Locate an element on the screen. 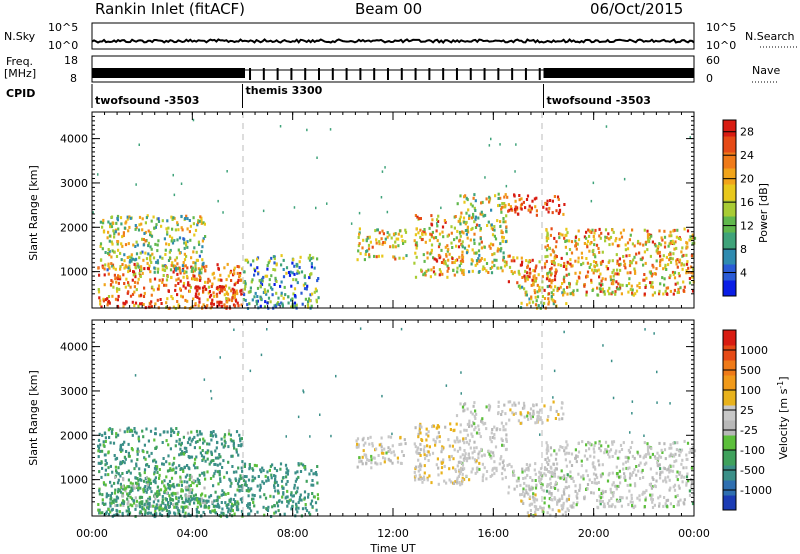 This screenshot has height=554, width=800. colorbar-tick-label: 4 is located at coordinates (743, 273).